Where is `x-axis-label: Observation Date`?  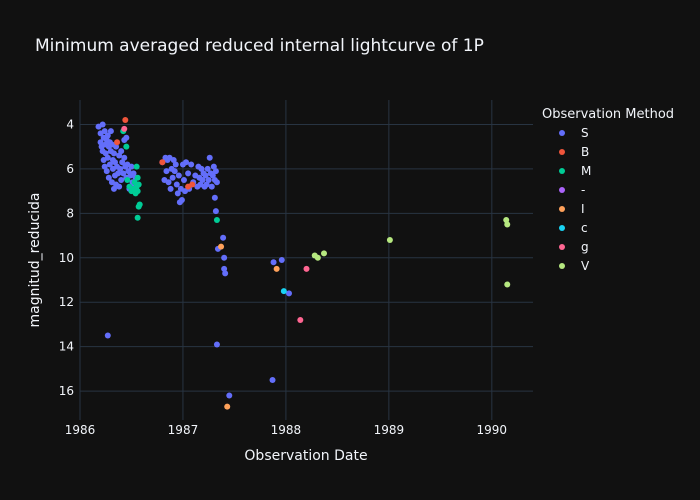
x-axis-label: Observation Date is located at coordinates (305, 456).